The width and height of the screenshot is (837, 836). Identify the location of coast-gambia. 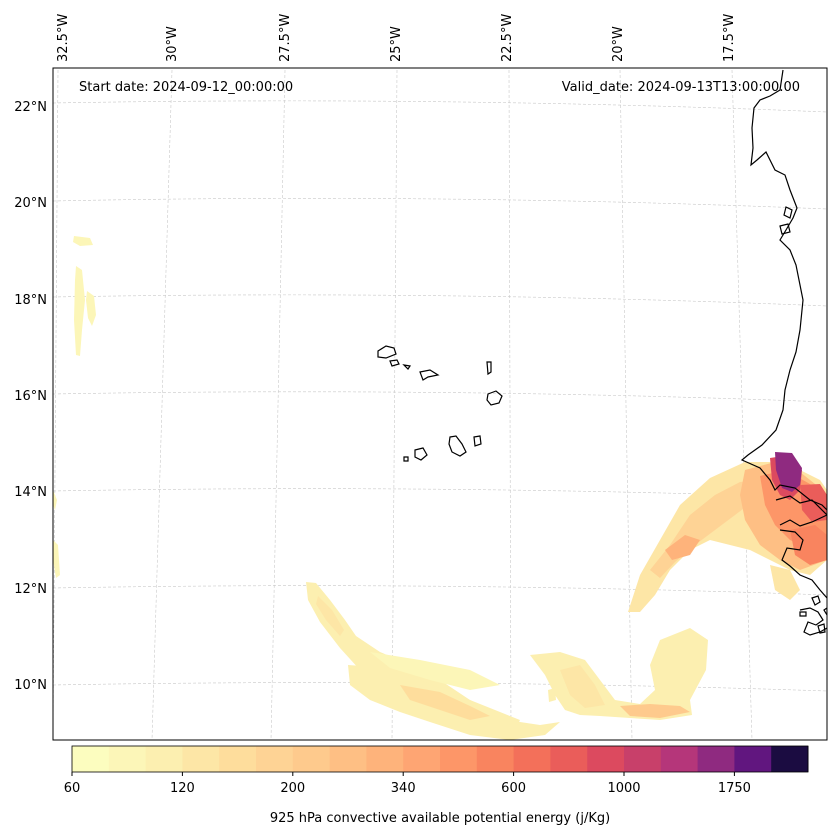
(801, 511).